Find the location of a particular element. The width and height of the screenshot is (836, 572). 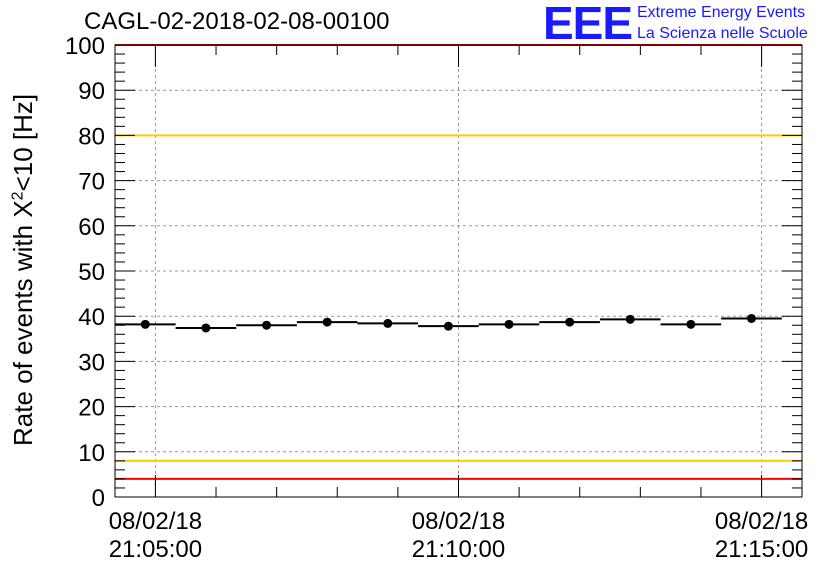

y-tick-label: 90 is located at coordinates (91, 91).